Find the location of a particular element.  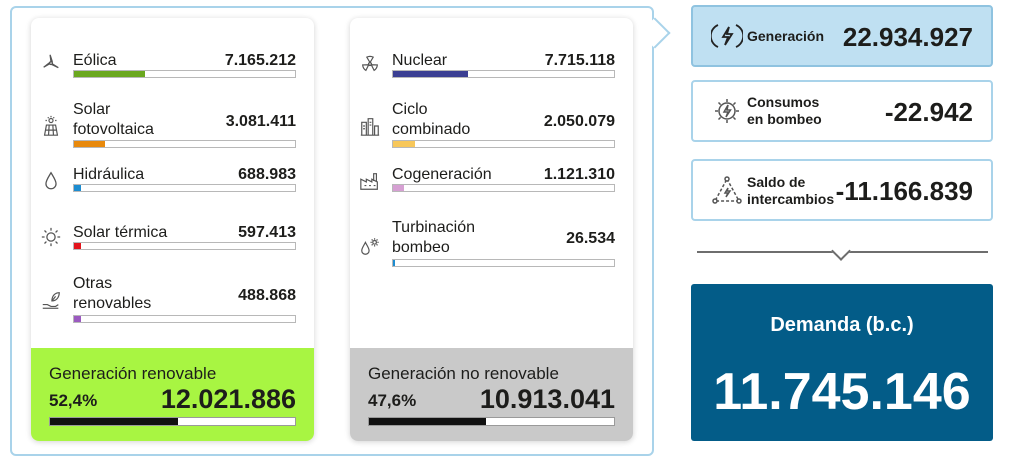

consumos-bombeo-tab: Consumos en bombeo -22.942 is located at coordinates (842, 111).